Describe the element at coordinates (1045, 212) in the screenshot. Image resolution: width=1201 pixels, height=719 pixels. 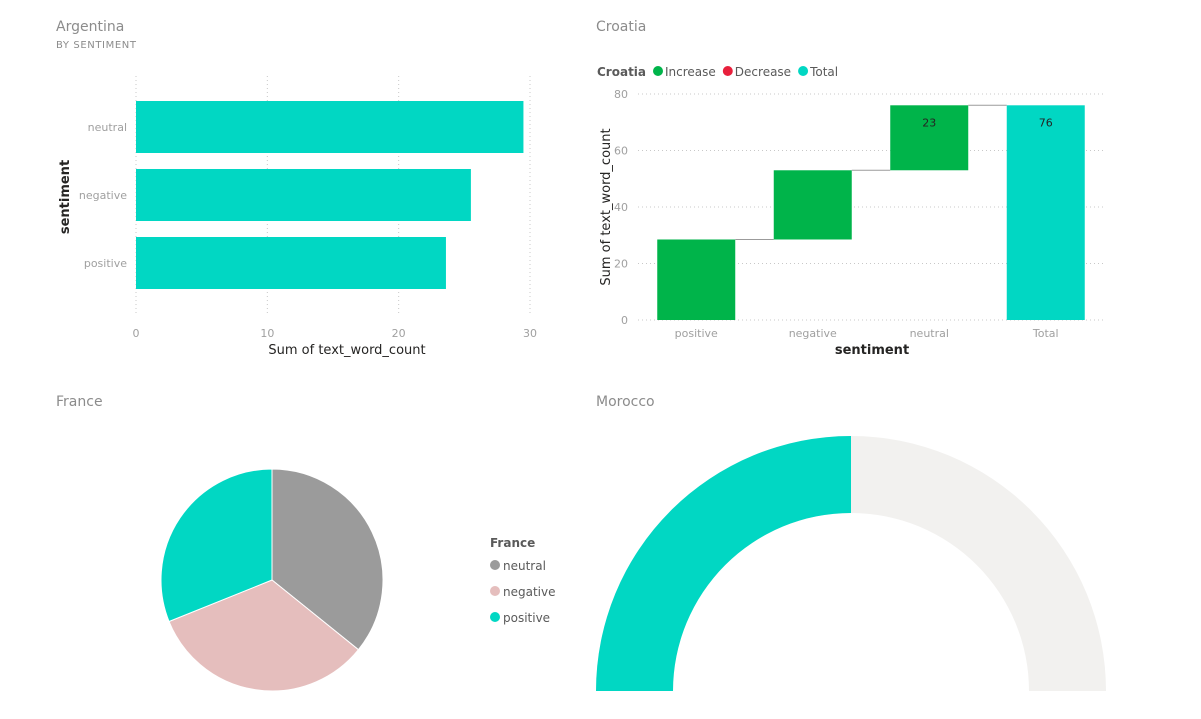
I see `croatia-bar-total` at that location.